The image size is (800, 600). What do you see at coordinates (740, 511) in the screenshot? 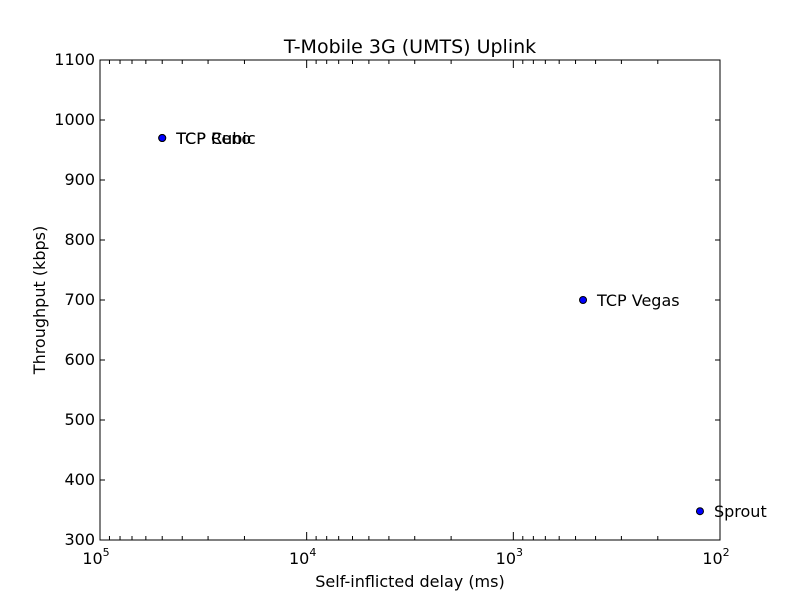
I see `data-point-label: Sprout` at bounding box center [740, 511].